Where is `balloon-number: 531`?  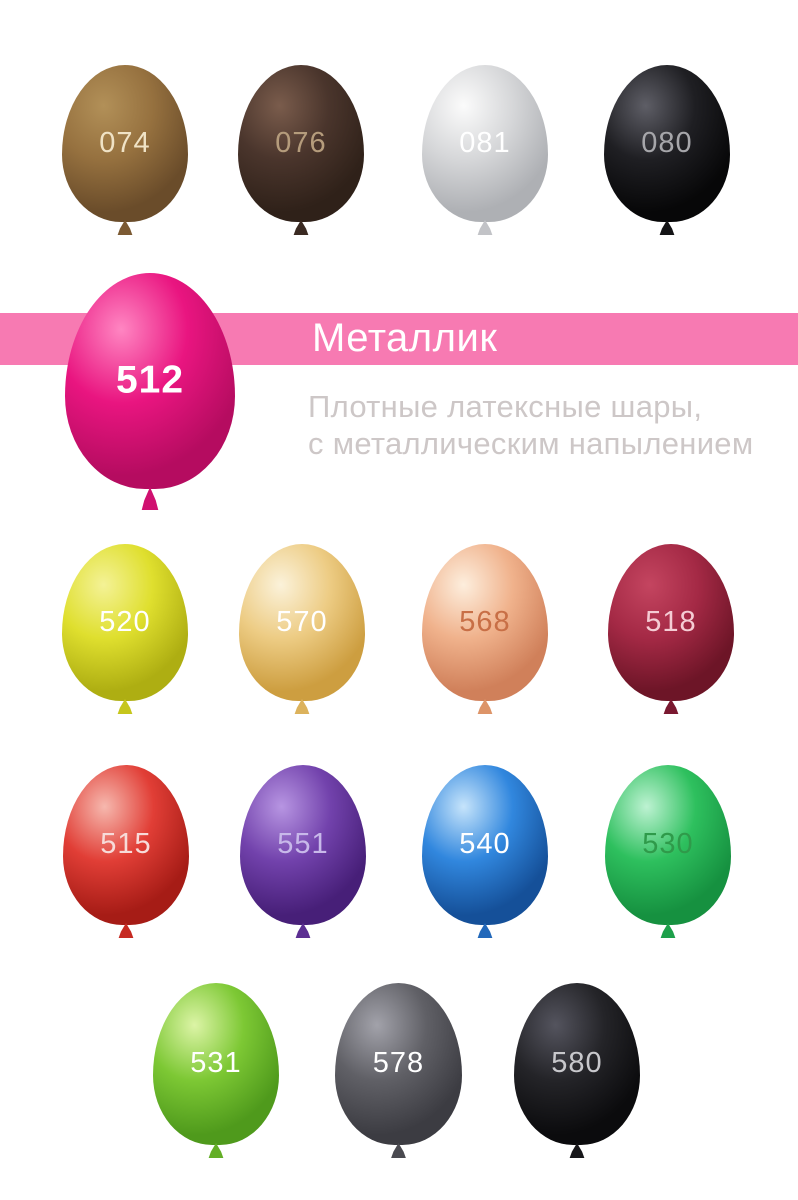
balloon-number: 531 is located at coordinates (216, 1062).